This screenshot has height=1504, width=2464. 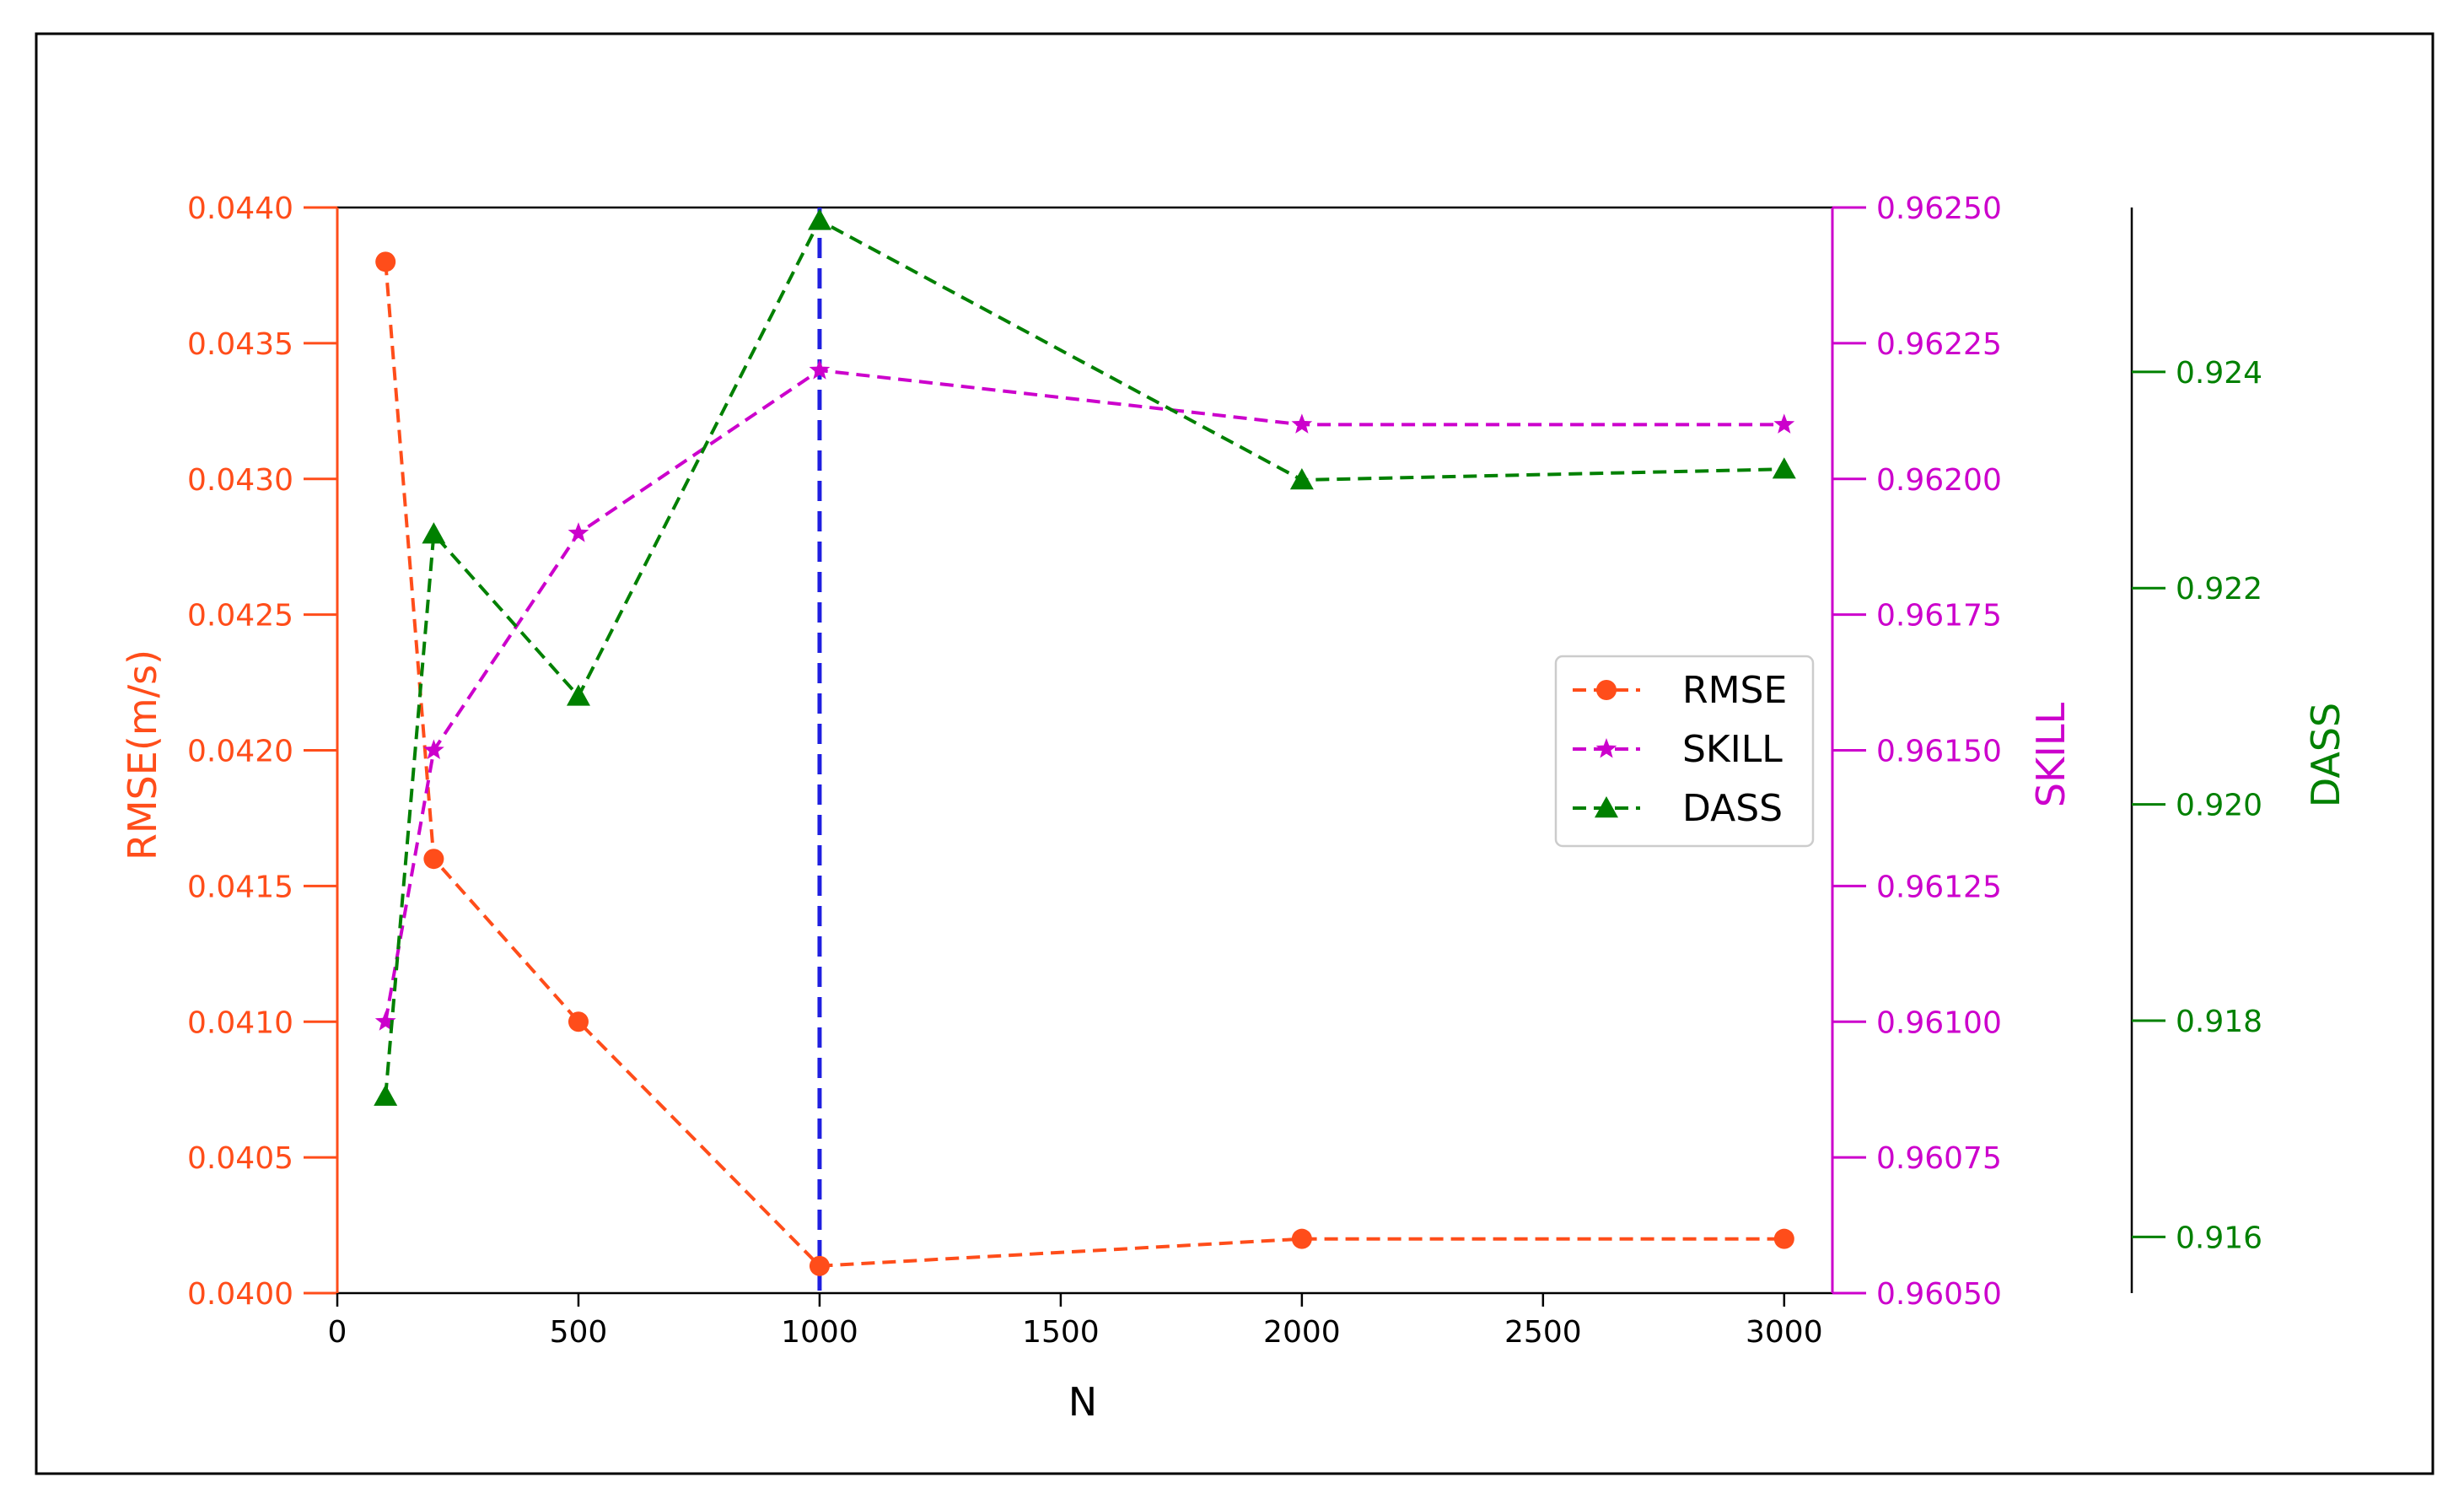 I want to click on rmse-tick-label: 0.0415, so click(x=240, y=887).